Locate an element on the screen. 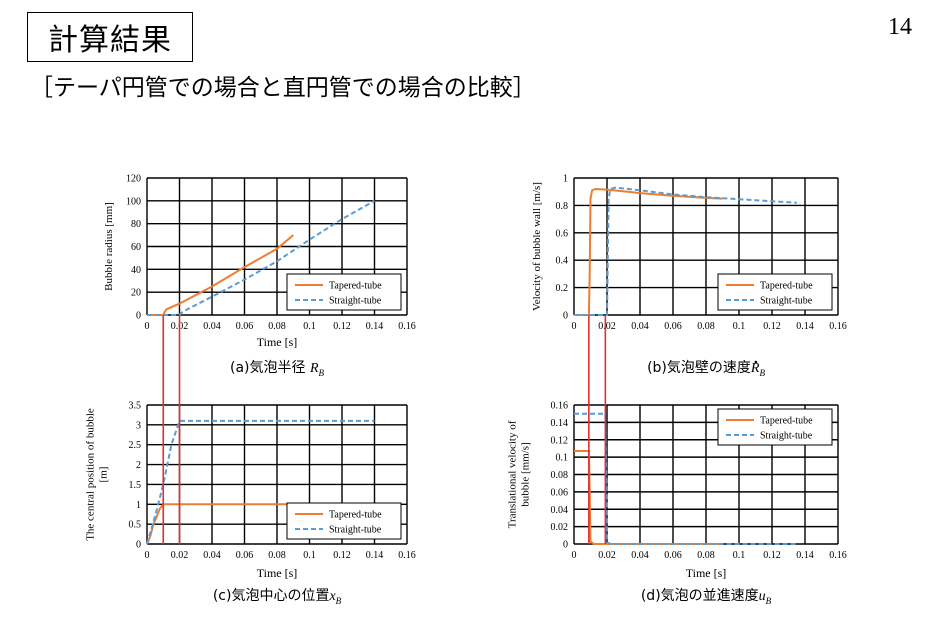 Image resolution: width=930 pixels, height=617 pixels. caption-dot is located at coordinates (756, 362).